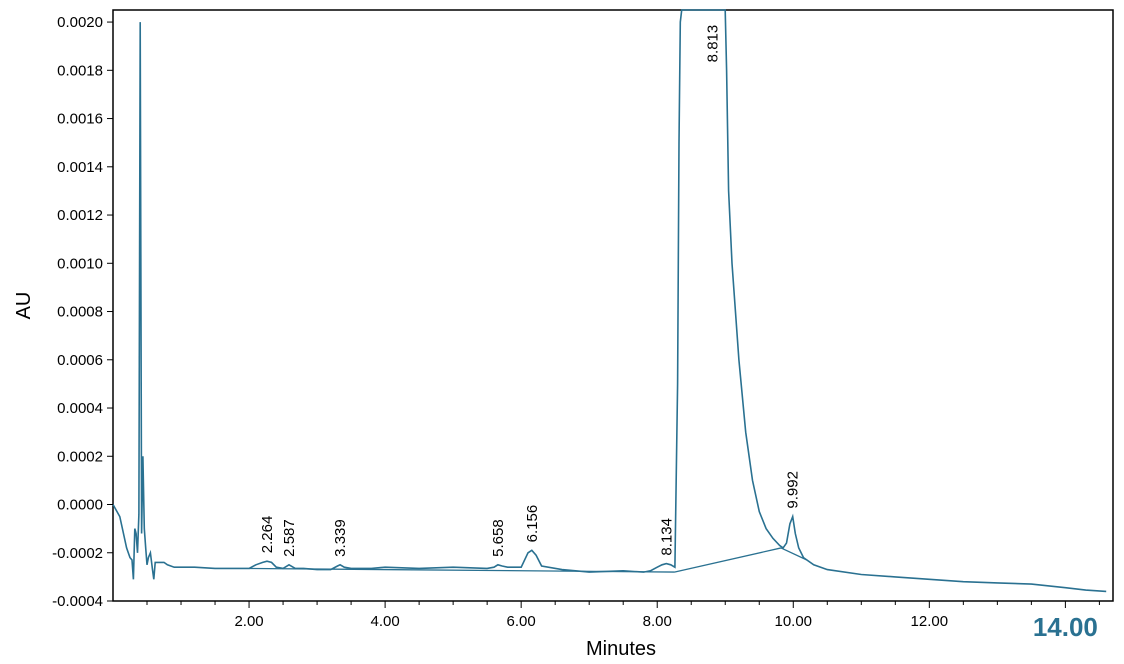  What do you see at coordinates (80, 360) in the screenshot?
I see `y-tick-label: 0.0006` at bounding box center [80, 360].